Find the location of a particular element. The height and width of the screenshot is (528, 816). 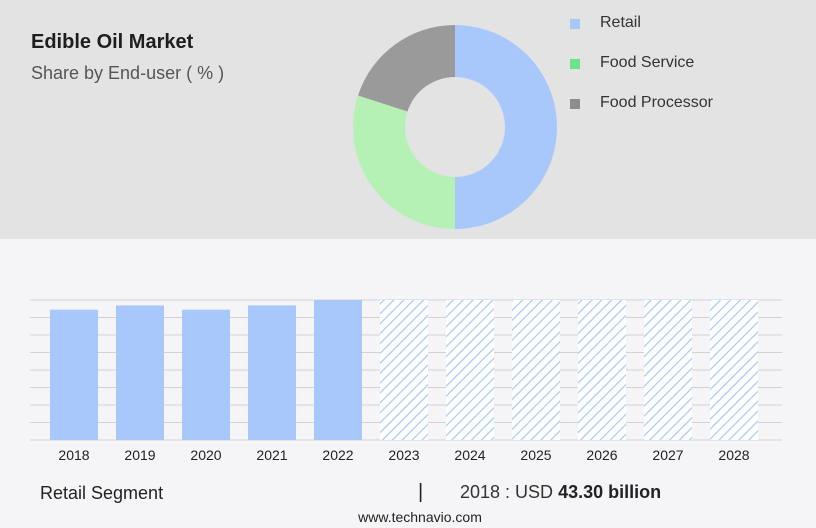

donut-slice-retail is located at coordinates (506, 127).